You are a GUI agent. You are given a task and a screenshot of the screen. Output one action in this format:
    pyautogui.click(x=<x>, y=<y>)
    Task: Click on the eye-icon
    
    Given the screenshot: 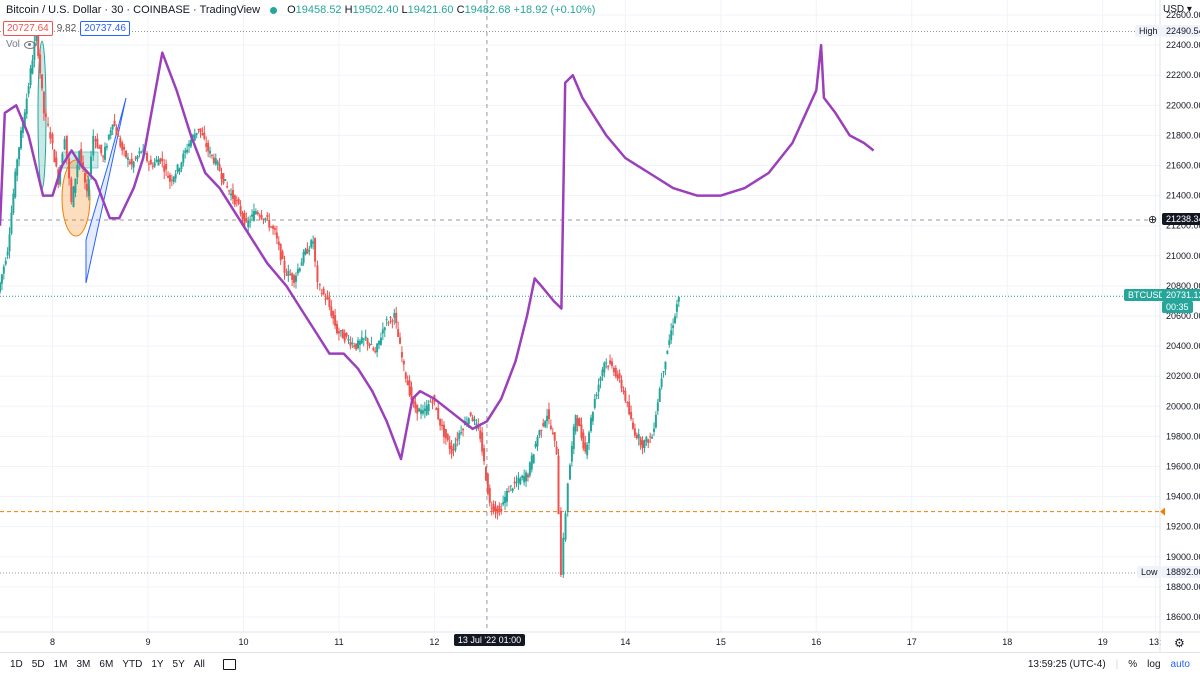 What is the action you would take?
    pyautogui.click(x=29, y=44)
    